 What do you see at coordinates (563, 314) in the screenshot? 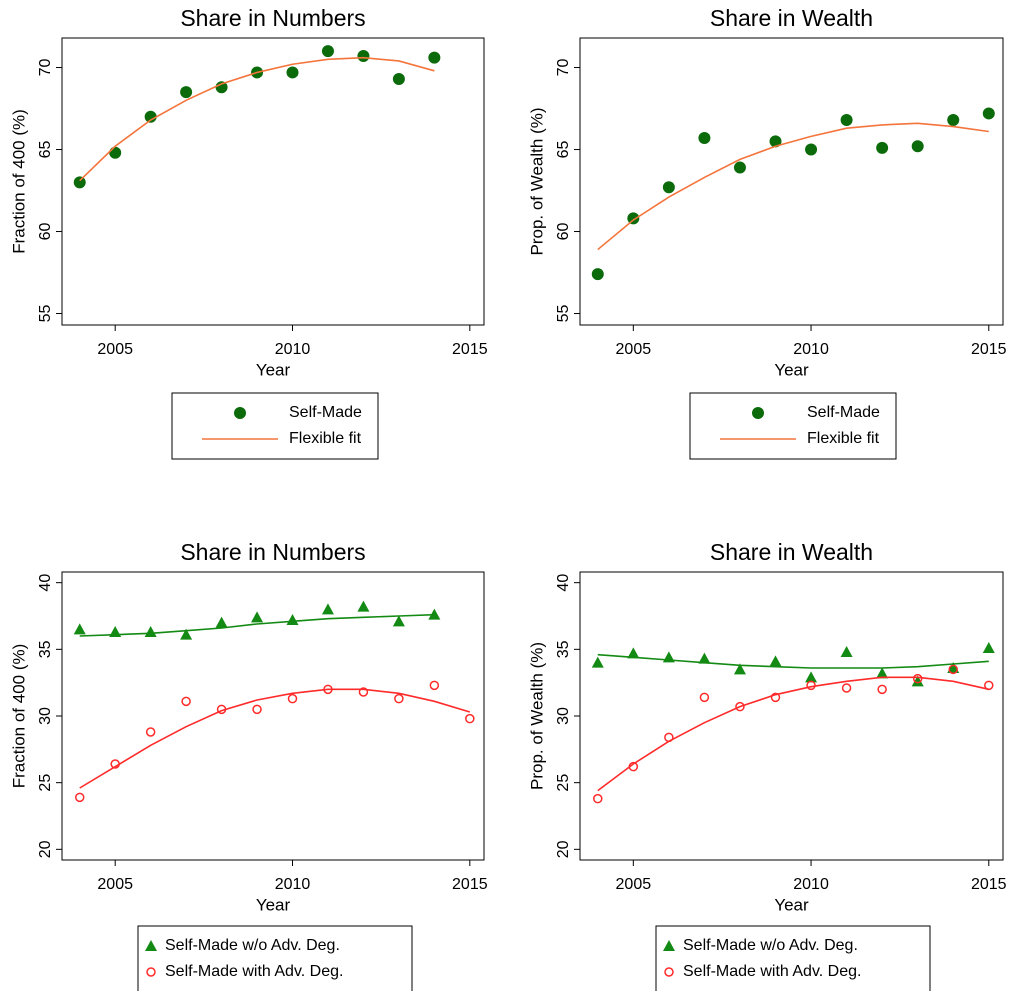
I see `y-tick-label: 55` at bounding box center [563, 314].